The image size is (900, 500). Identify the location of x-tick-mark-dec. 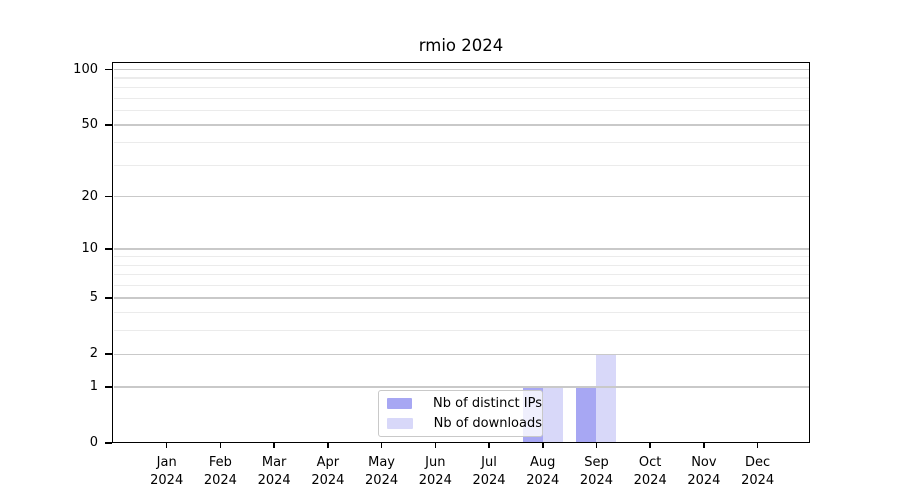
(757, 445).